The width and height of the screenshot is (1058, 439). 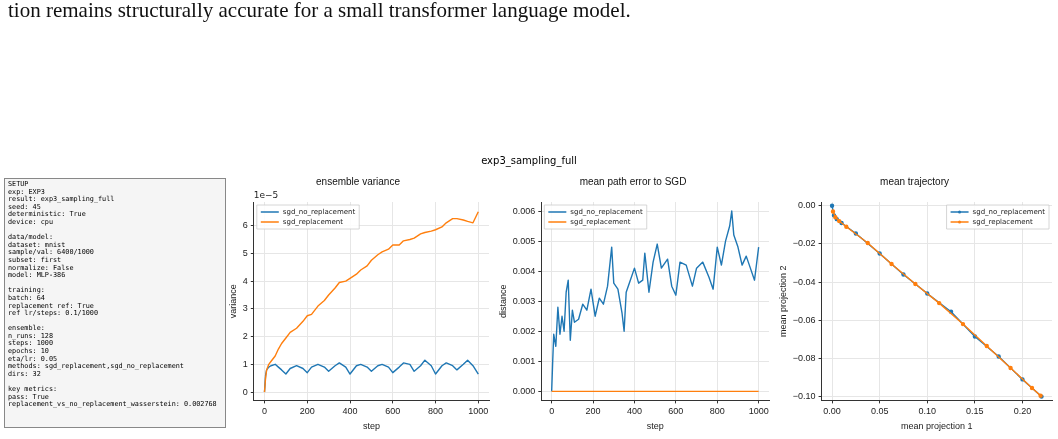 What do you see at coordinates (319, 11) in the screenshot?
I see `text: tion remains structurally accurate for a small transformer language model.` at bounding box center [319, 11].